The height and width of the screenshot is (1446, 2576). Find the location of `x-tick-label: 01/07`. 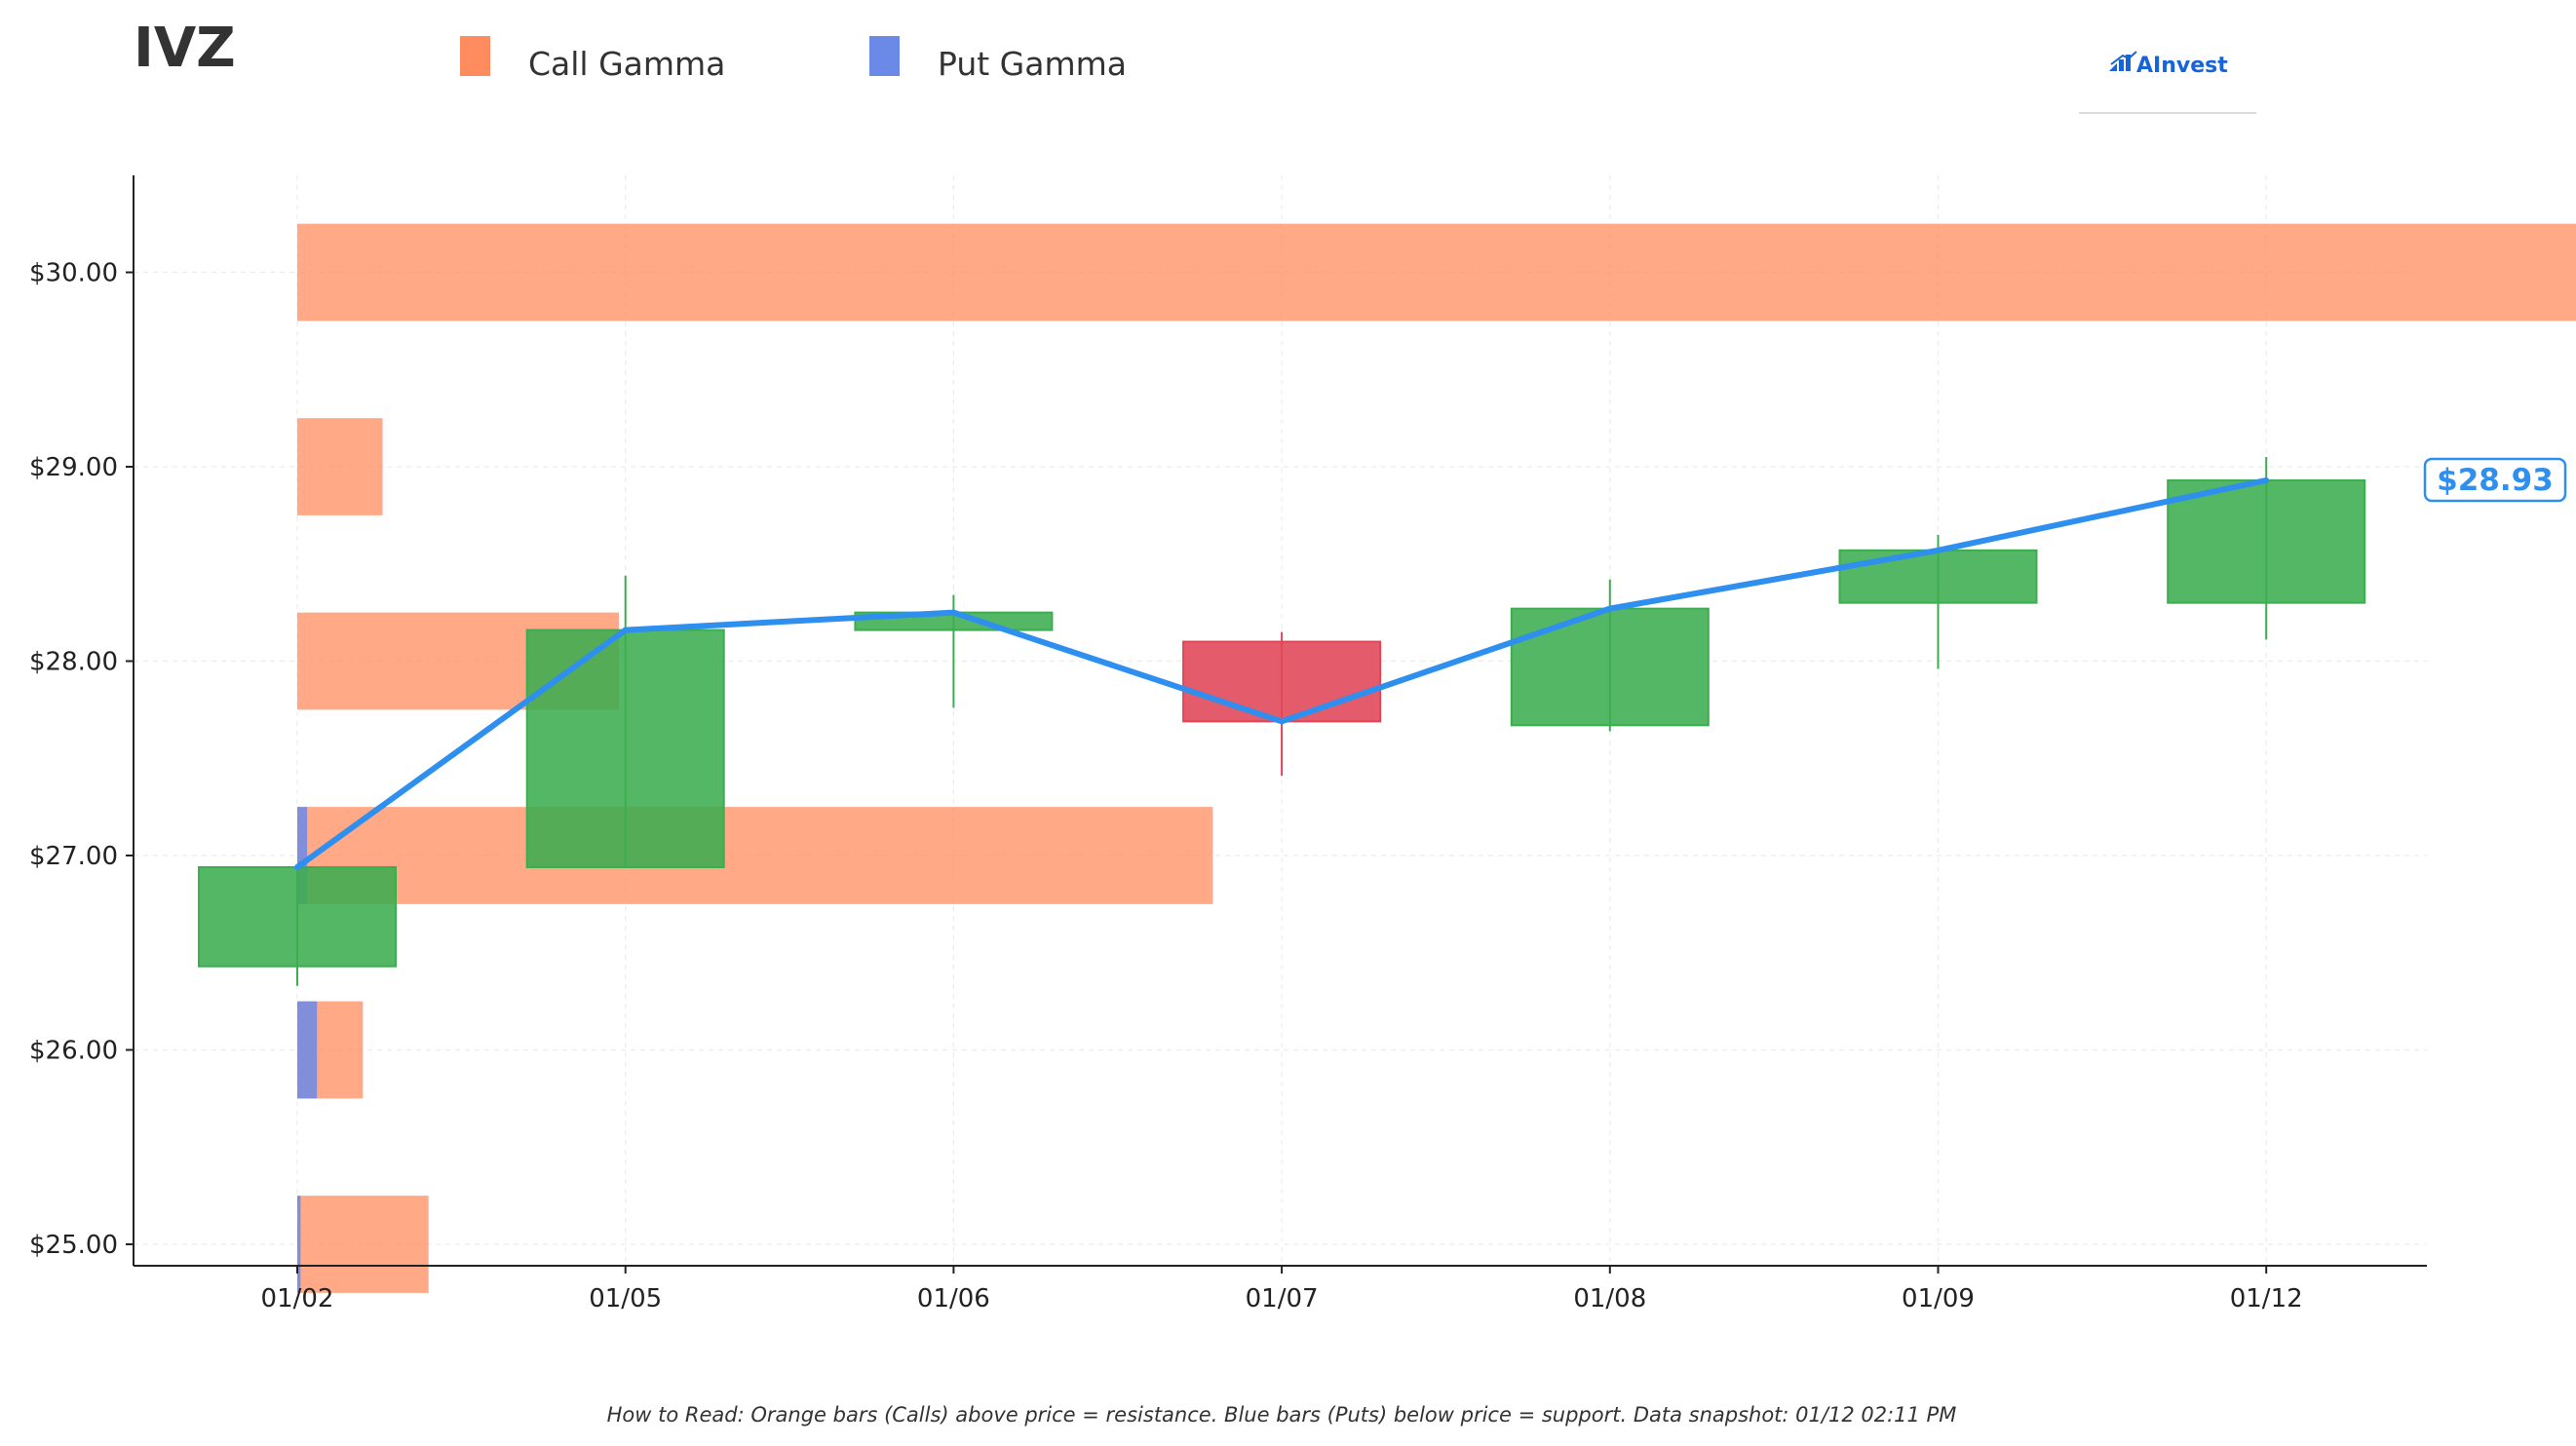

x-tick-label: 01/07 is located at coordinates (1282, 1298).